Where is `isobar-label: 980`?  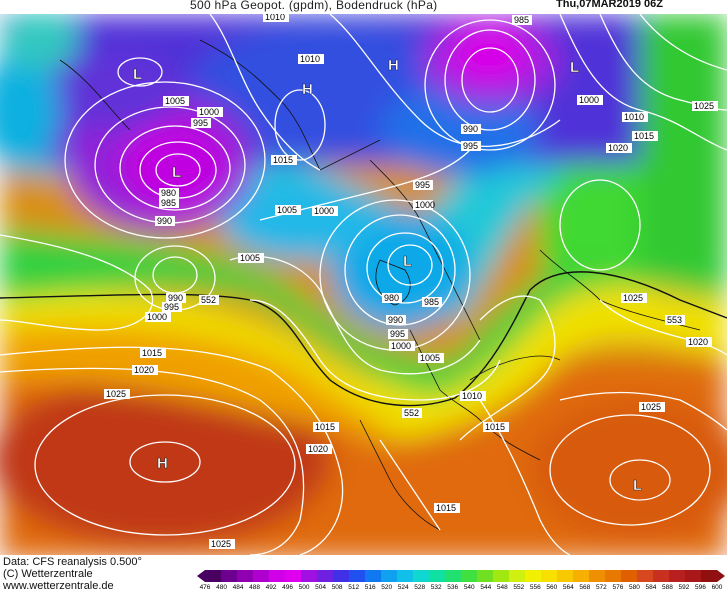
isobar-label: 980 is located at coordinates (169, 193).